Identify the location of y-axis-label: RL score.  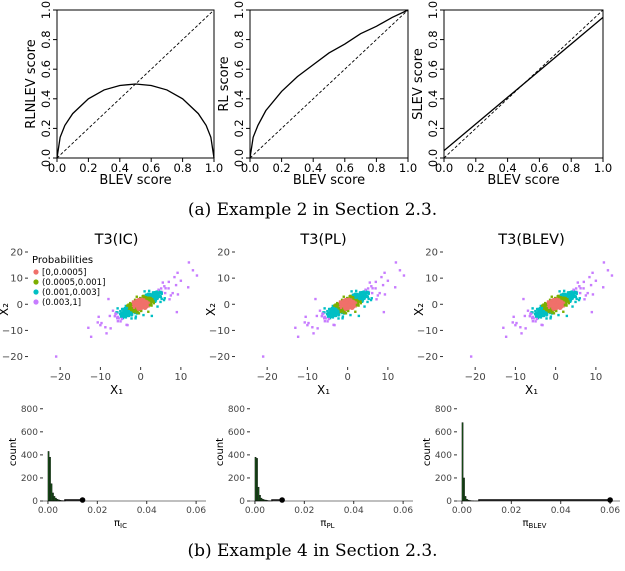
(224, 83).